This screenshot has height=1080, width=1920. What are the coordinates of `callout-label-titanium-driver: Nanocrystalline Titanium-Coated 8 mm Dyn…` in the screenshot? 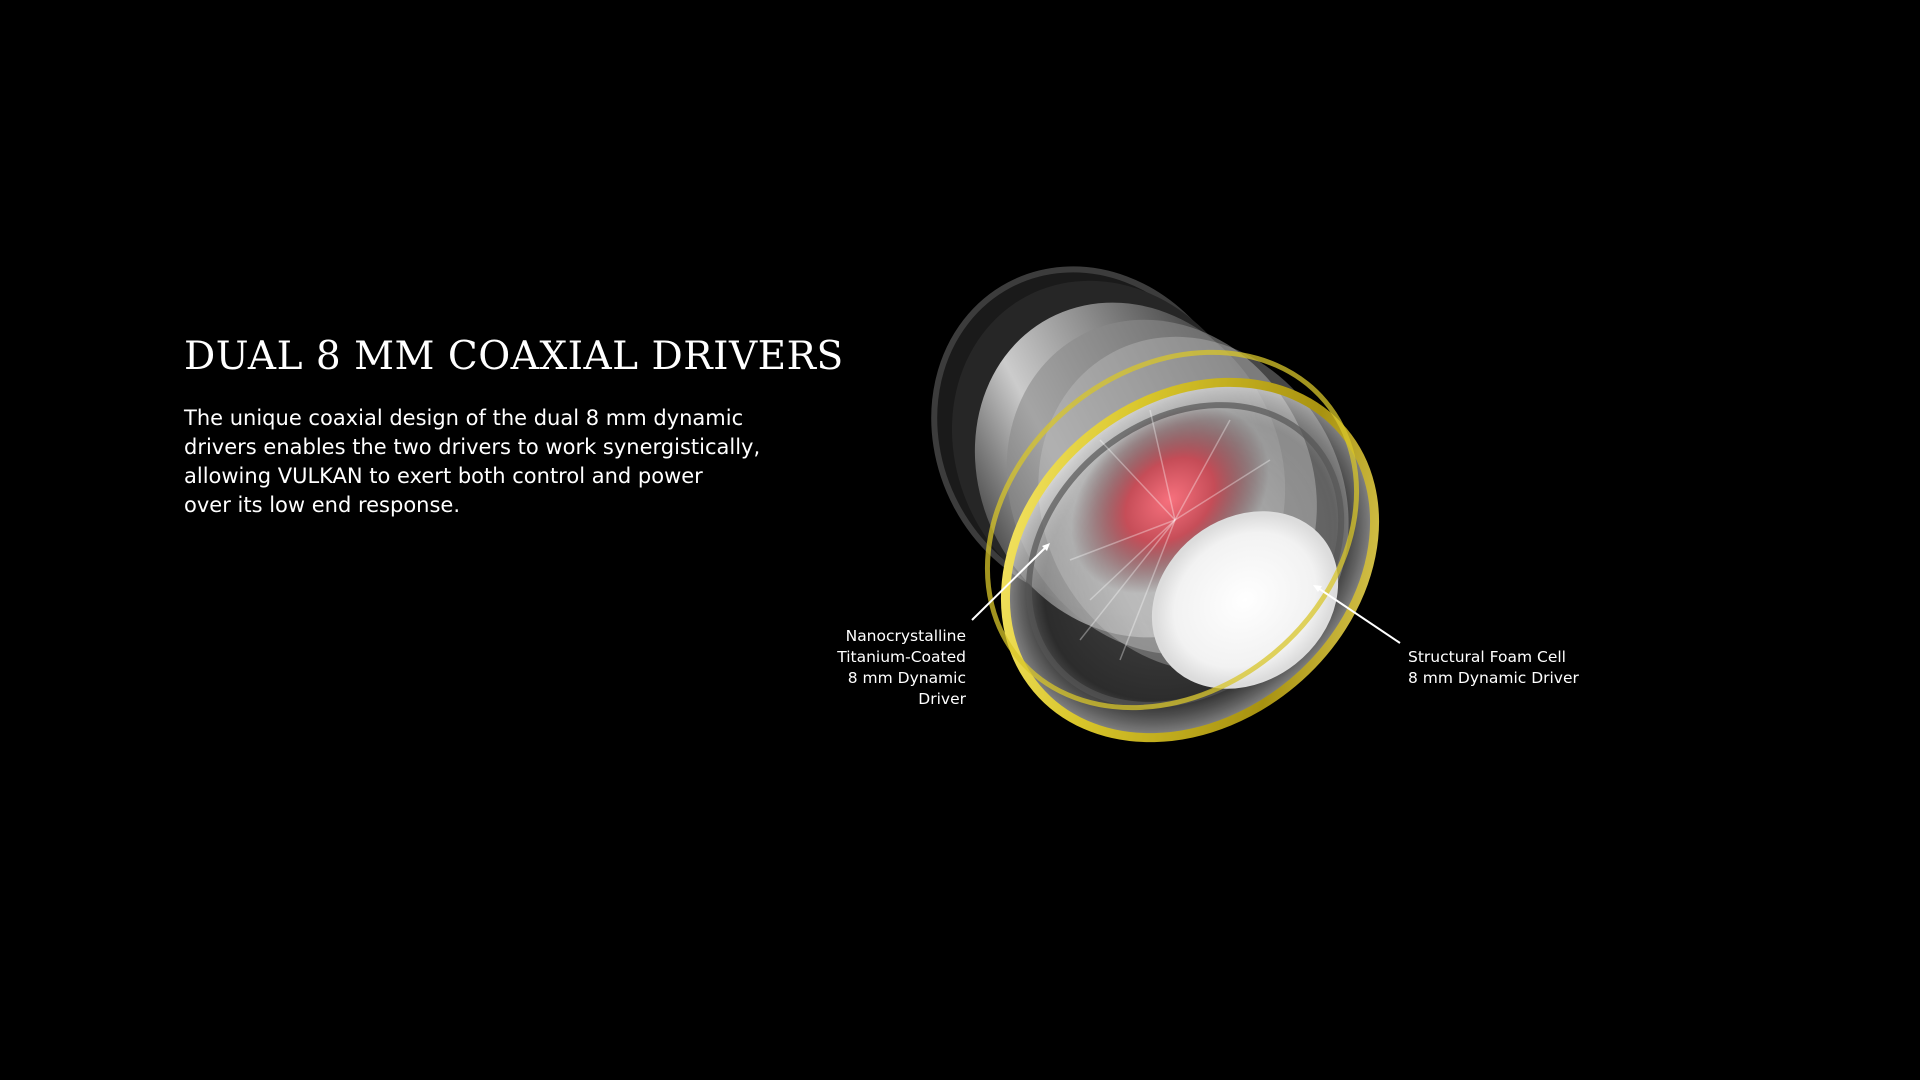 It's located at (901, 668).